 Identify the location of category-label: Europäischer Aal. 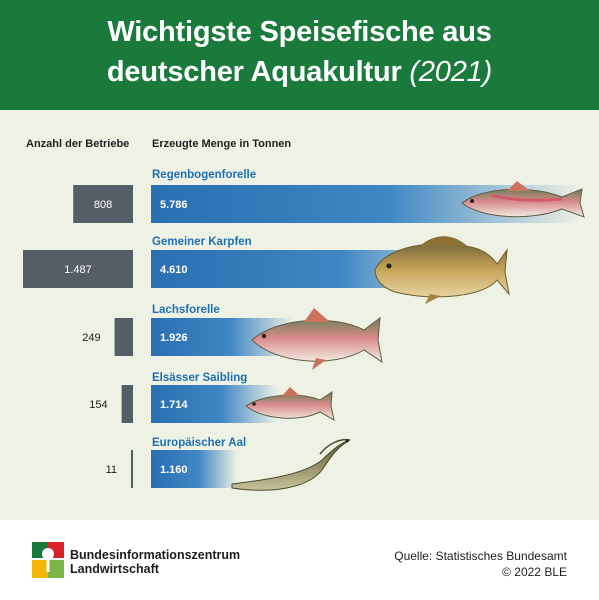
(199, 443).